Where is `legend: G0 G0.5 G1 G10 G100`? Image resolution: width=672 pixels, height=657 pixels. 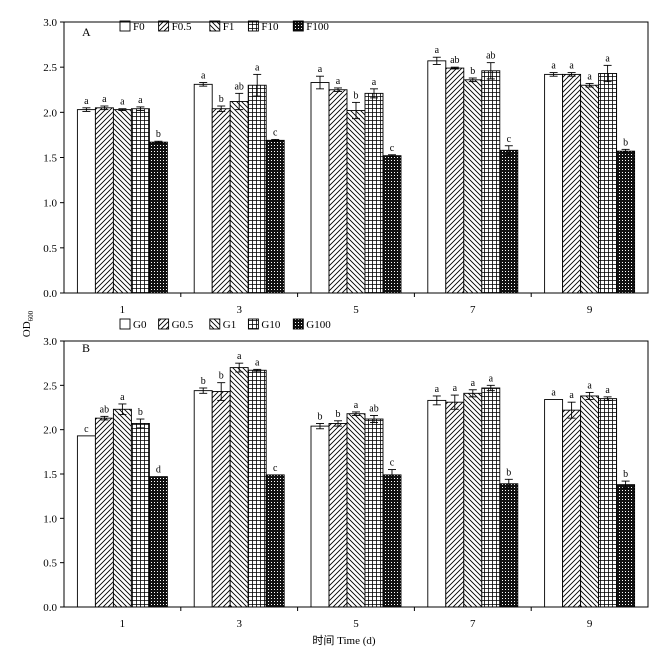
legend: G0 G0.5 G1 G10 G100 is located at coordinates (225, 324).